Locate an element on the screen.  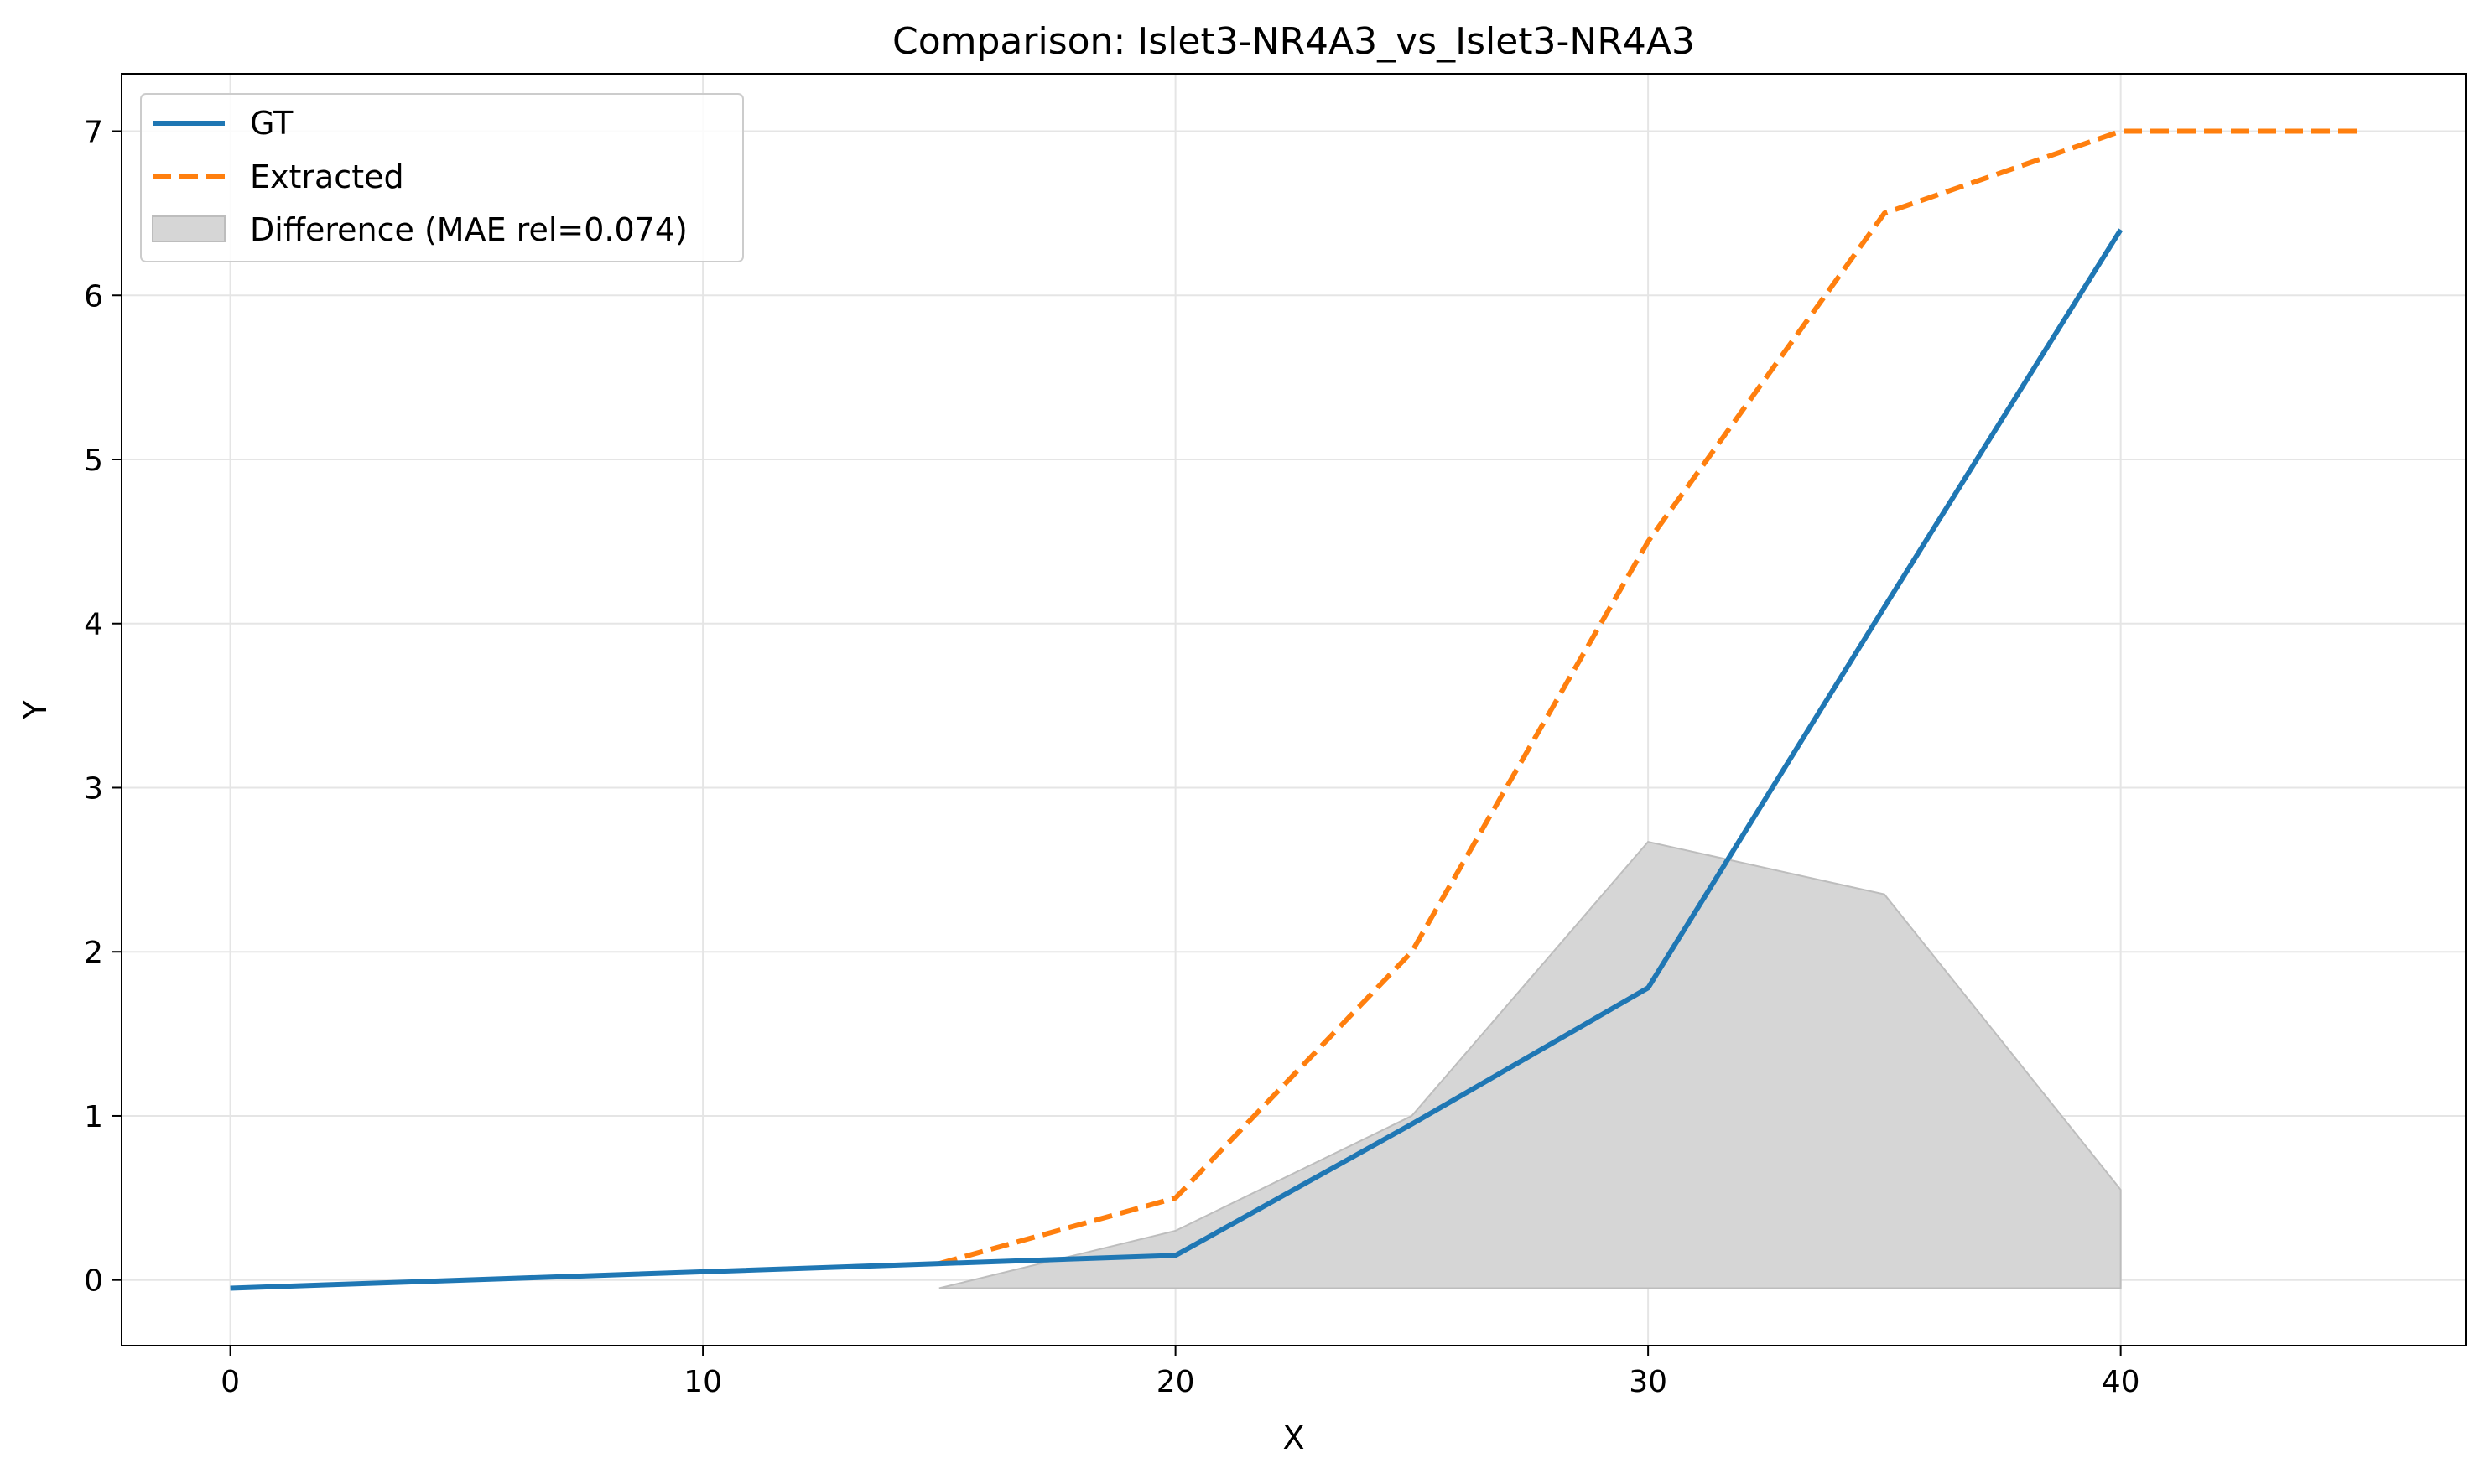
x-tick-label: 10 is located at coordinates (703, 1382).